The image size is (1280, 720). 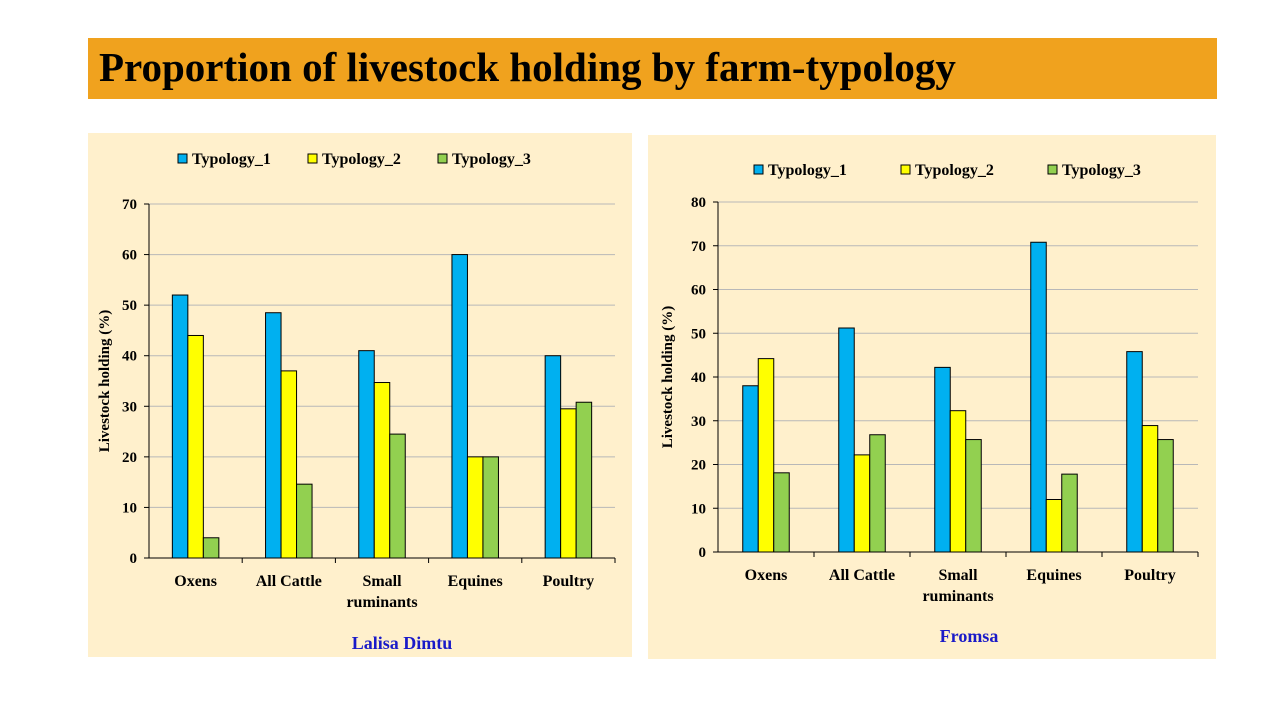 What do you see at coordinates (402, 643) in the screenshot?
I see `chart-caption: Lalisa Dimtu` at bounding box center [402, 643].